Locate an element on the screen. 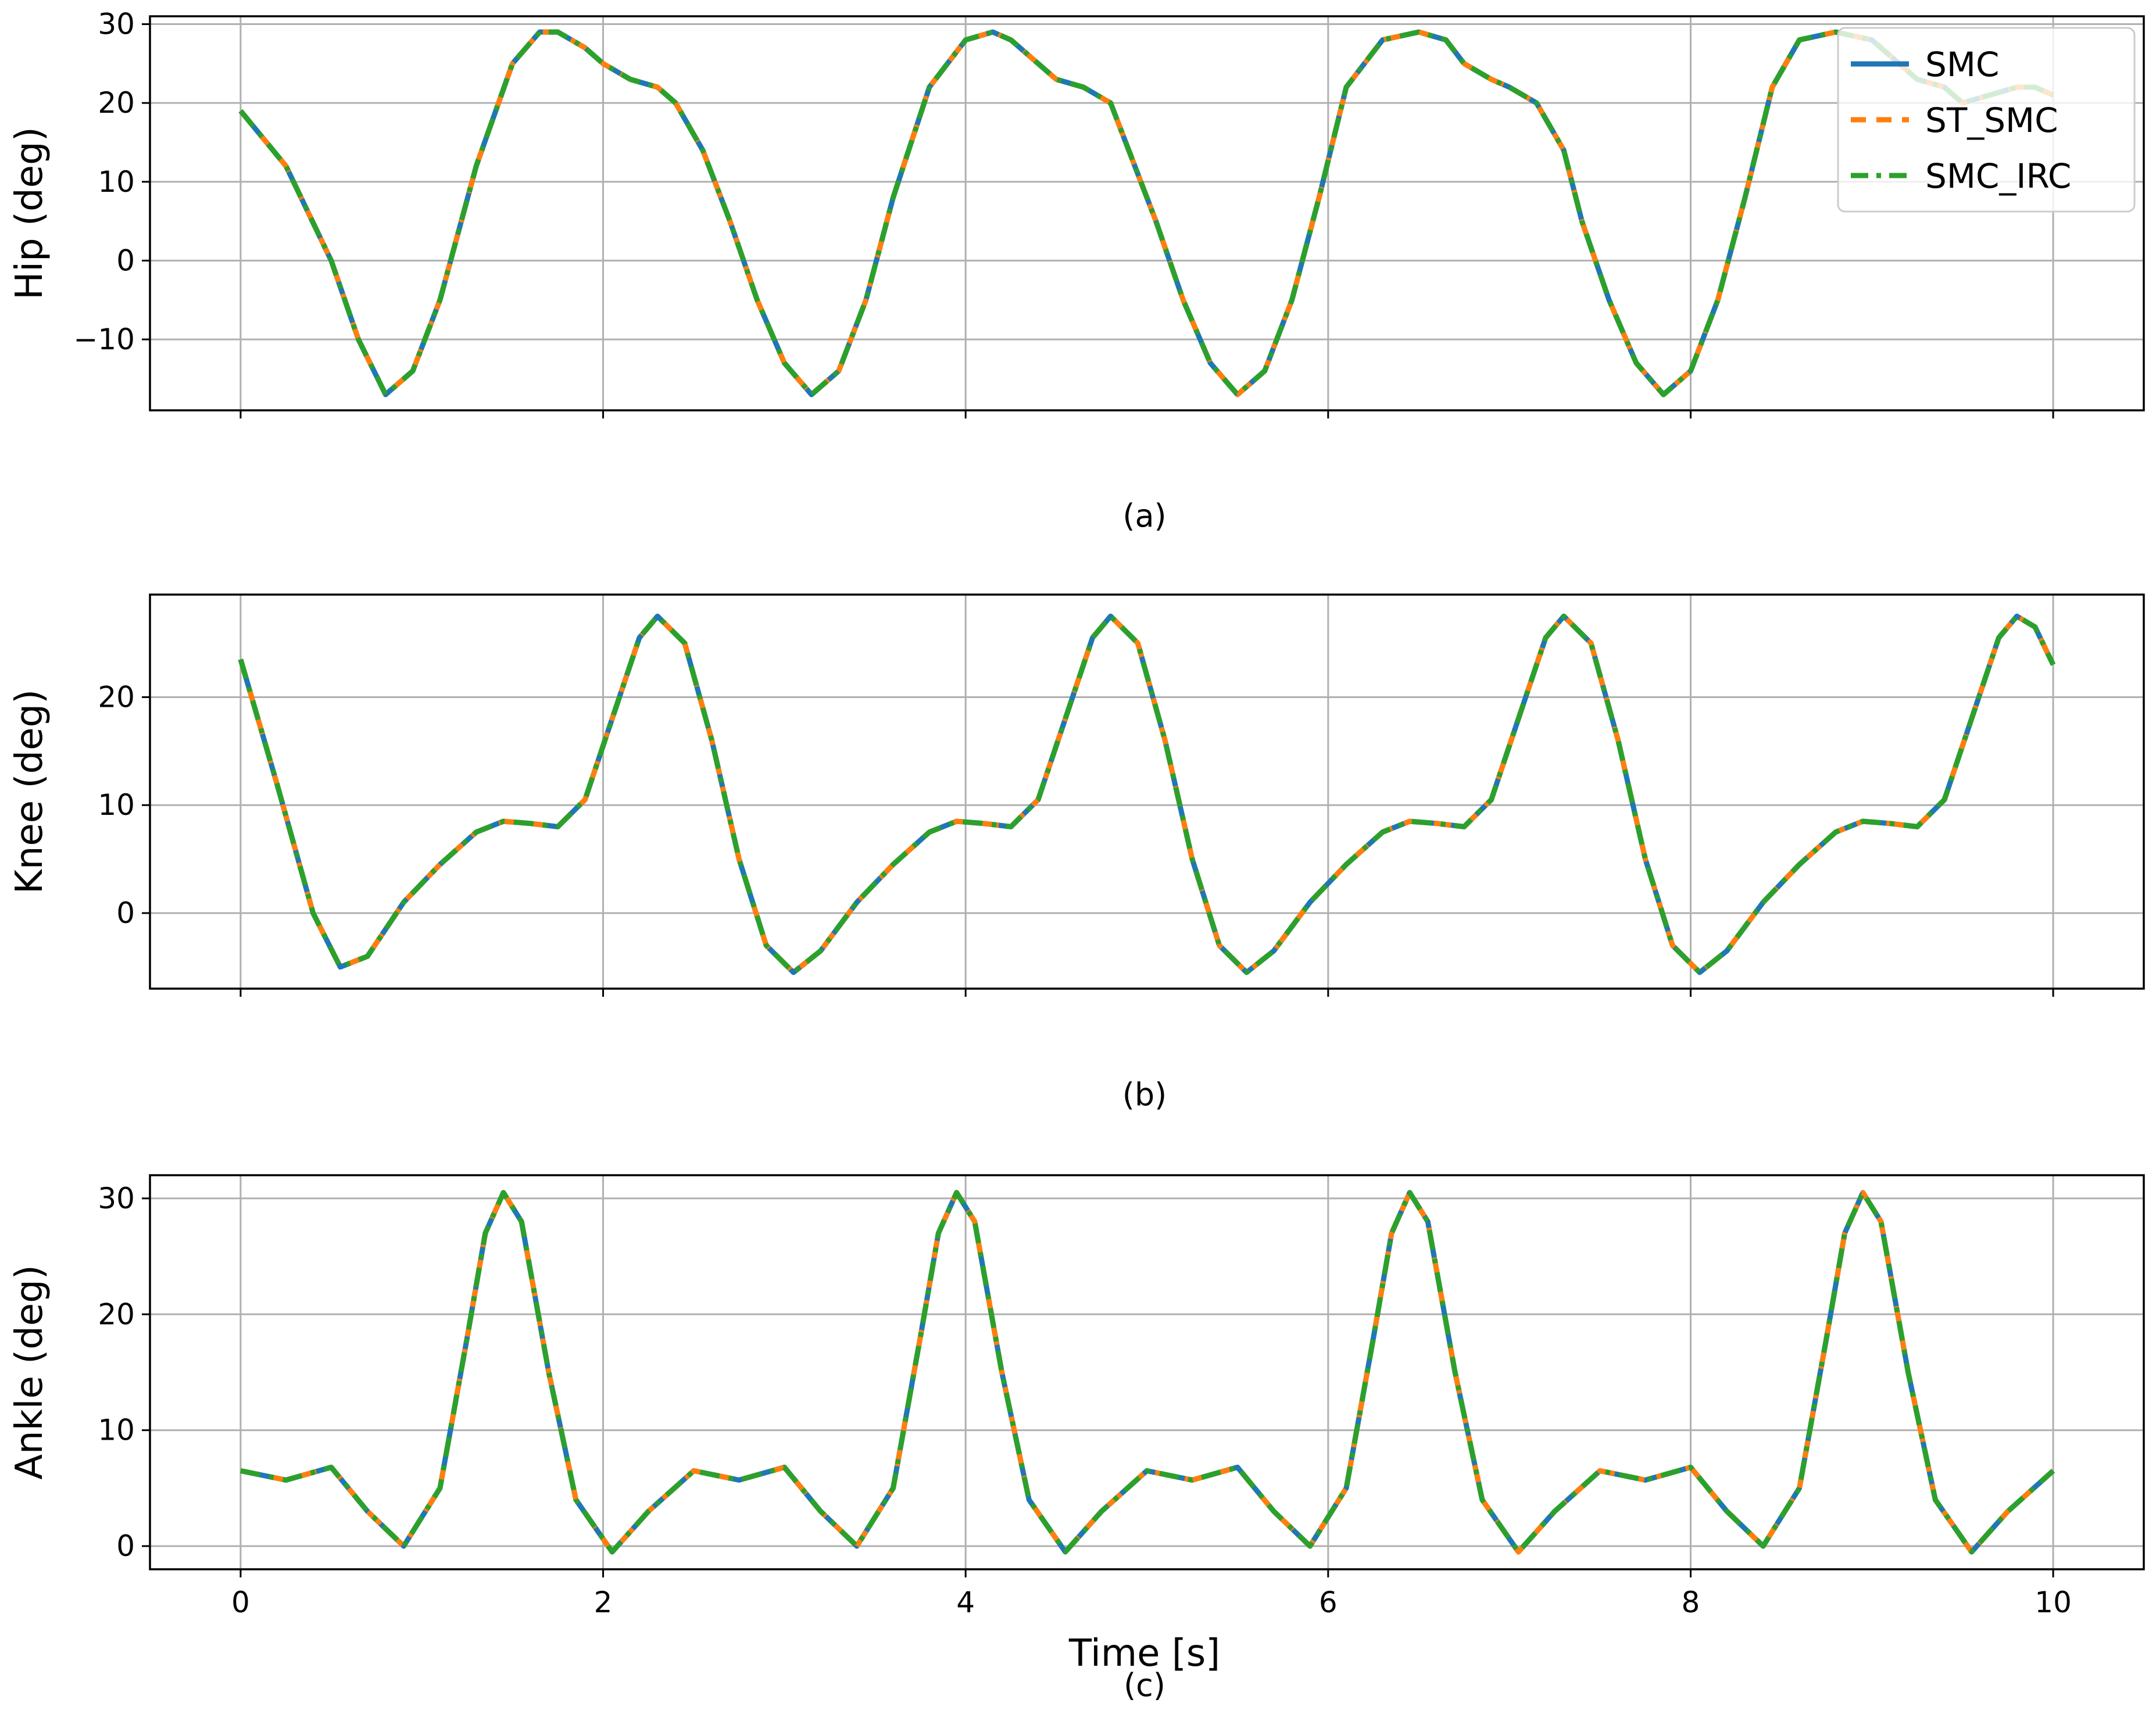 This screenshot has width=2156, height=1714. x-tick-label: 6 is located at coordinates (1328, 1602).